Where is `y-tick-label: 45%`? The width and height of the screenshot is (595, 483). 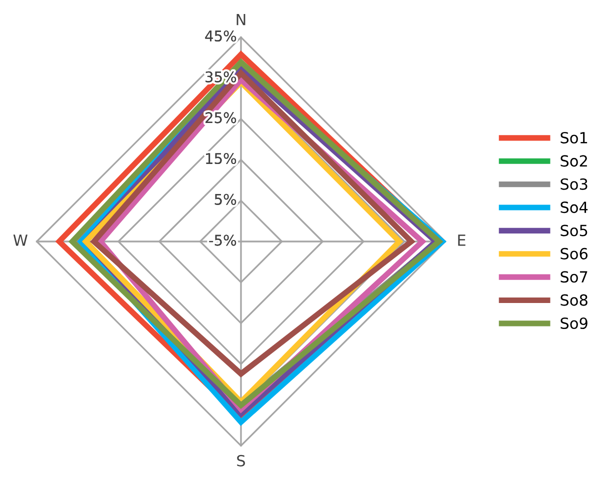
y-tick-label: 45% is located at coordinates (220, 36).